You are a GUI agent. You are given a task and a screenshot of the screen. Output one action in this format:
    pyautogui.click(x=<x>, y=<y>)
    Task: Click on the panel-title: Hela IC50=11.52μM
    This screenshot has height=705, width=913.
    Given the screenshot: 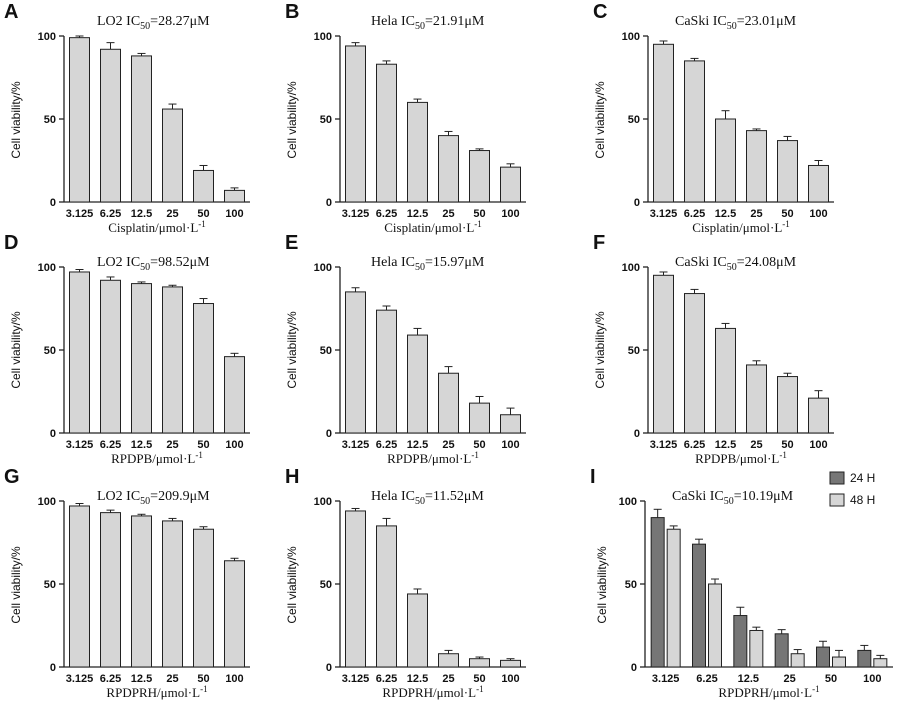 What is the action you would take?
    pyautogui.click(x=427, y=498)
    